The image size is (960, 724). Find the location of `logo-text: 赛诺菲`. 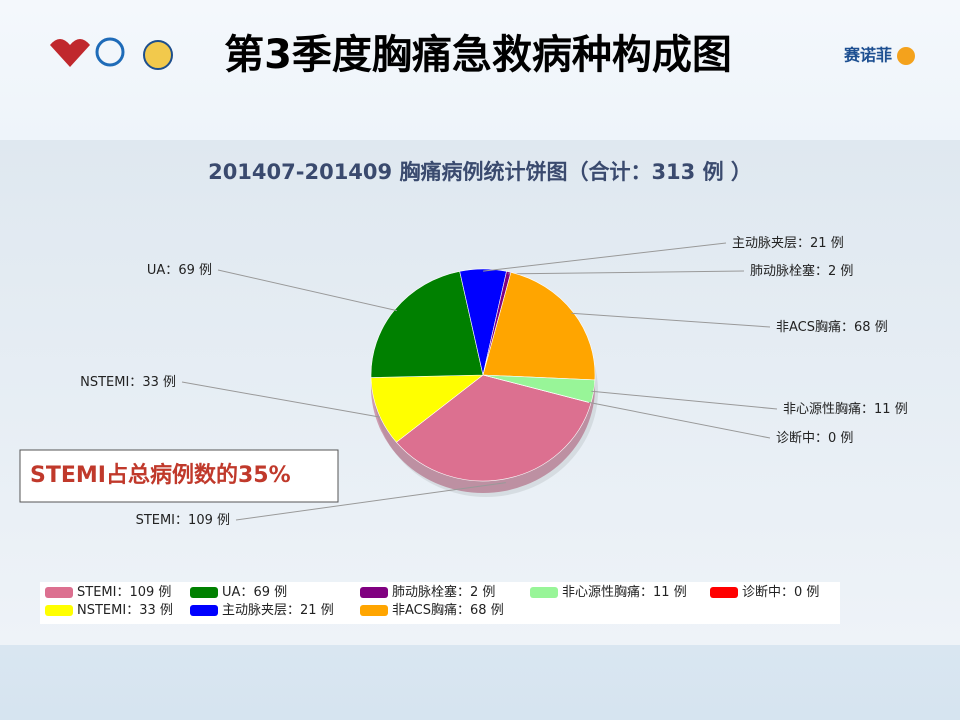

logo-text: 赛诺菲 is located at coordinates (867, 55).